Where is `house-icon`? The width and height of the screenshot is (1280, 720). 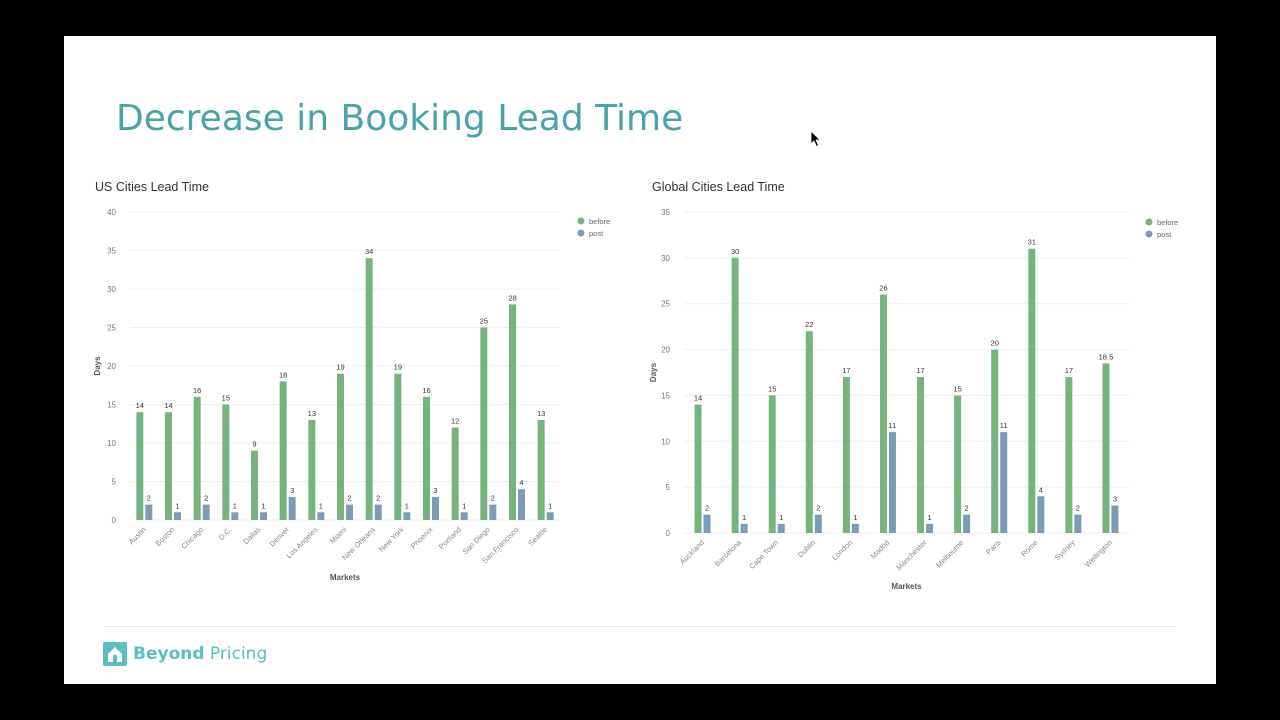
house-icon is located at coordinates (115, 654).